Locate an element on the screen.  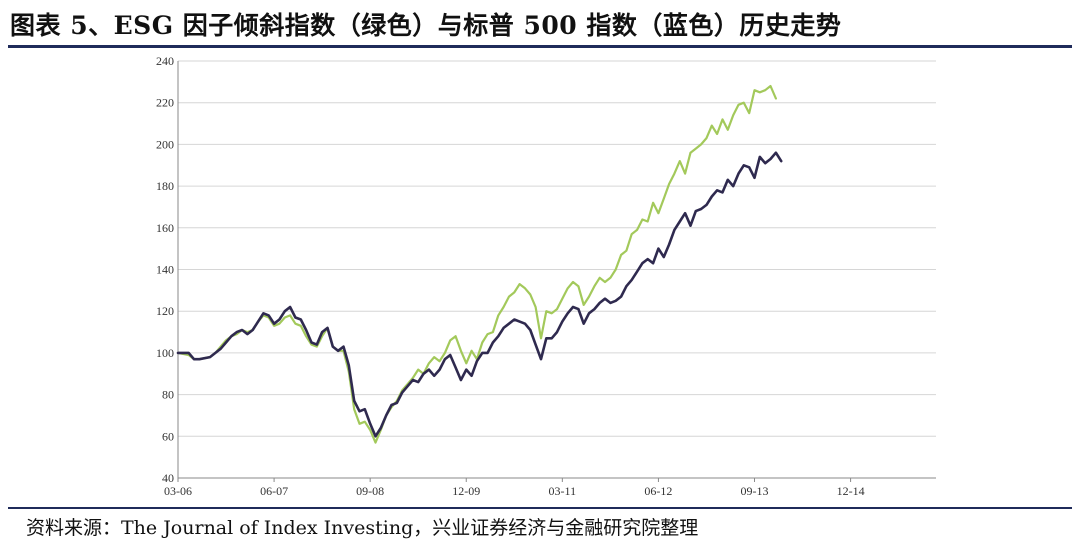
y-tick-label: 80 is located at coordinates (168, 395).